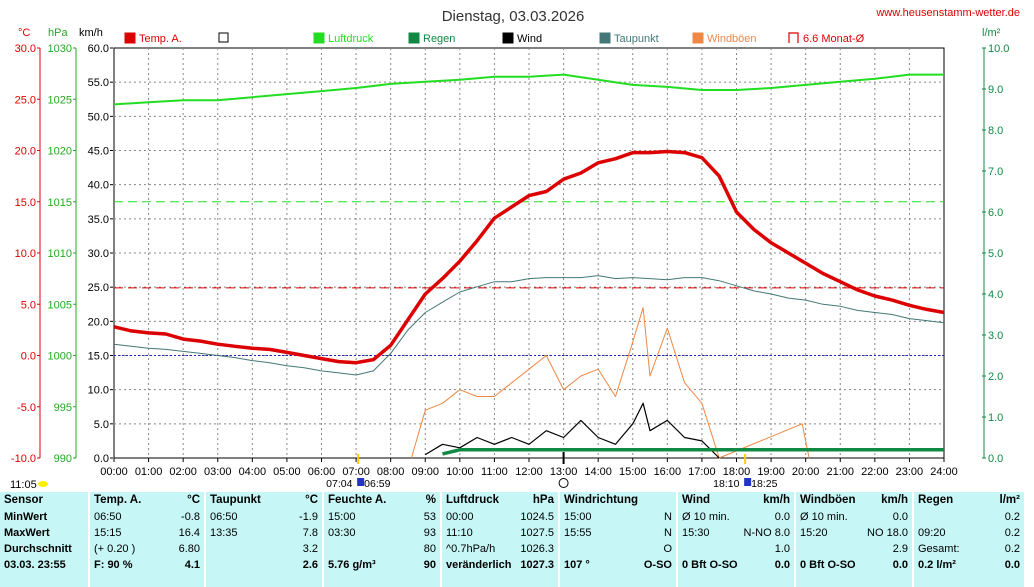 The image size is (1034, 587). I want to click on x-tick: 17:00, so click(702, 472).